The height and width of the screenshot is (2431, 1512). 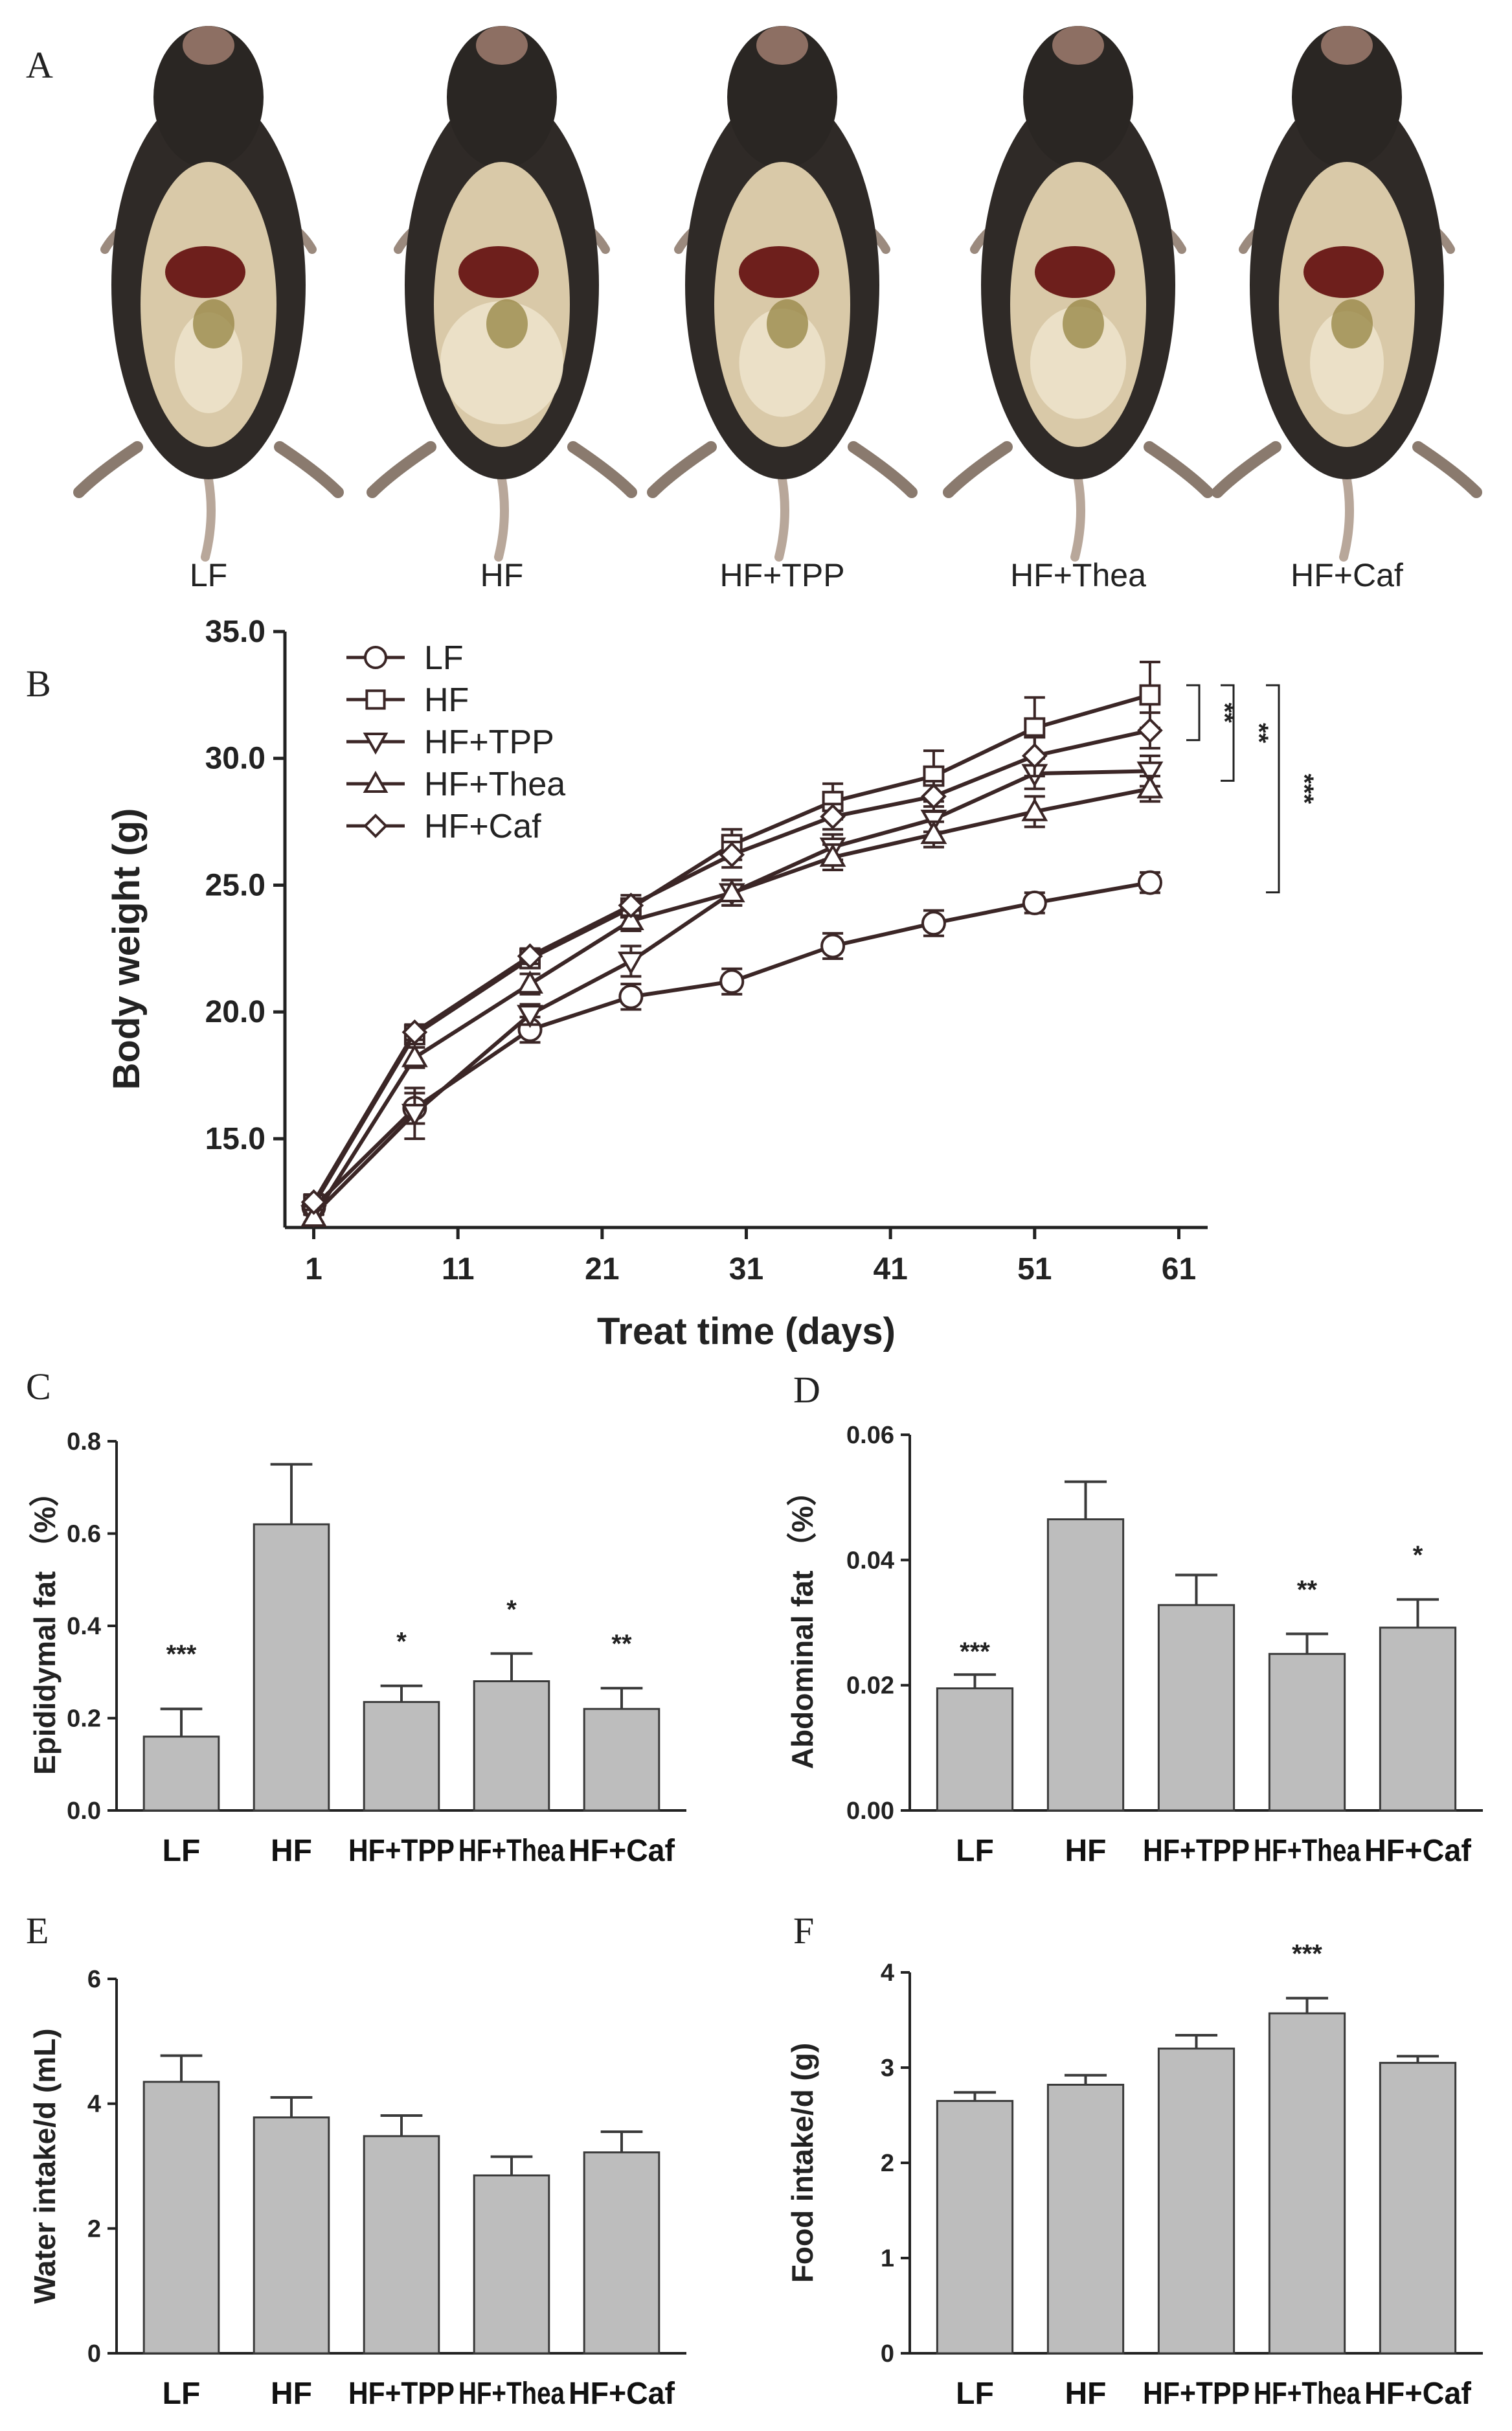 What do you see at coordinates (127, 949) in the screenshot?
I see `y-axis-title: Body weight (g)` at bounding box center [127, 949].